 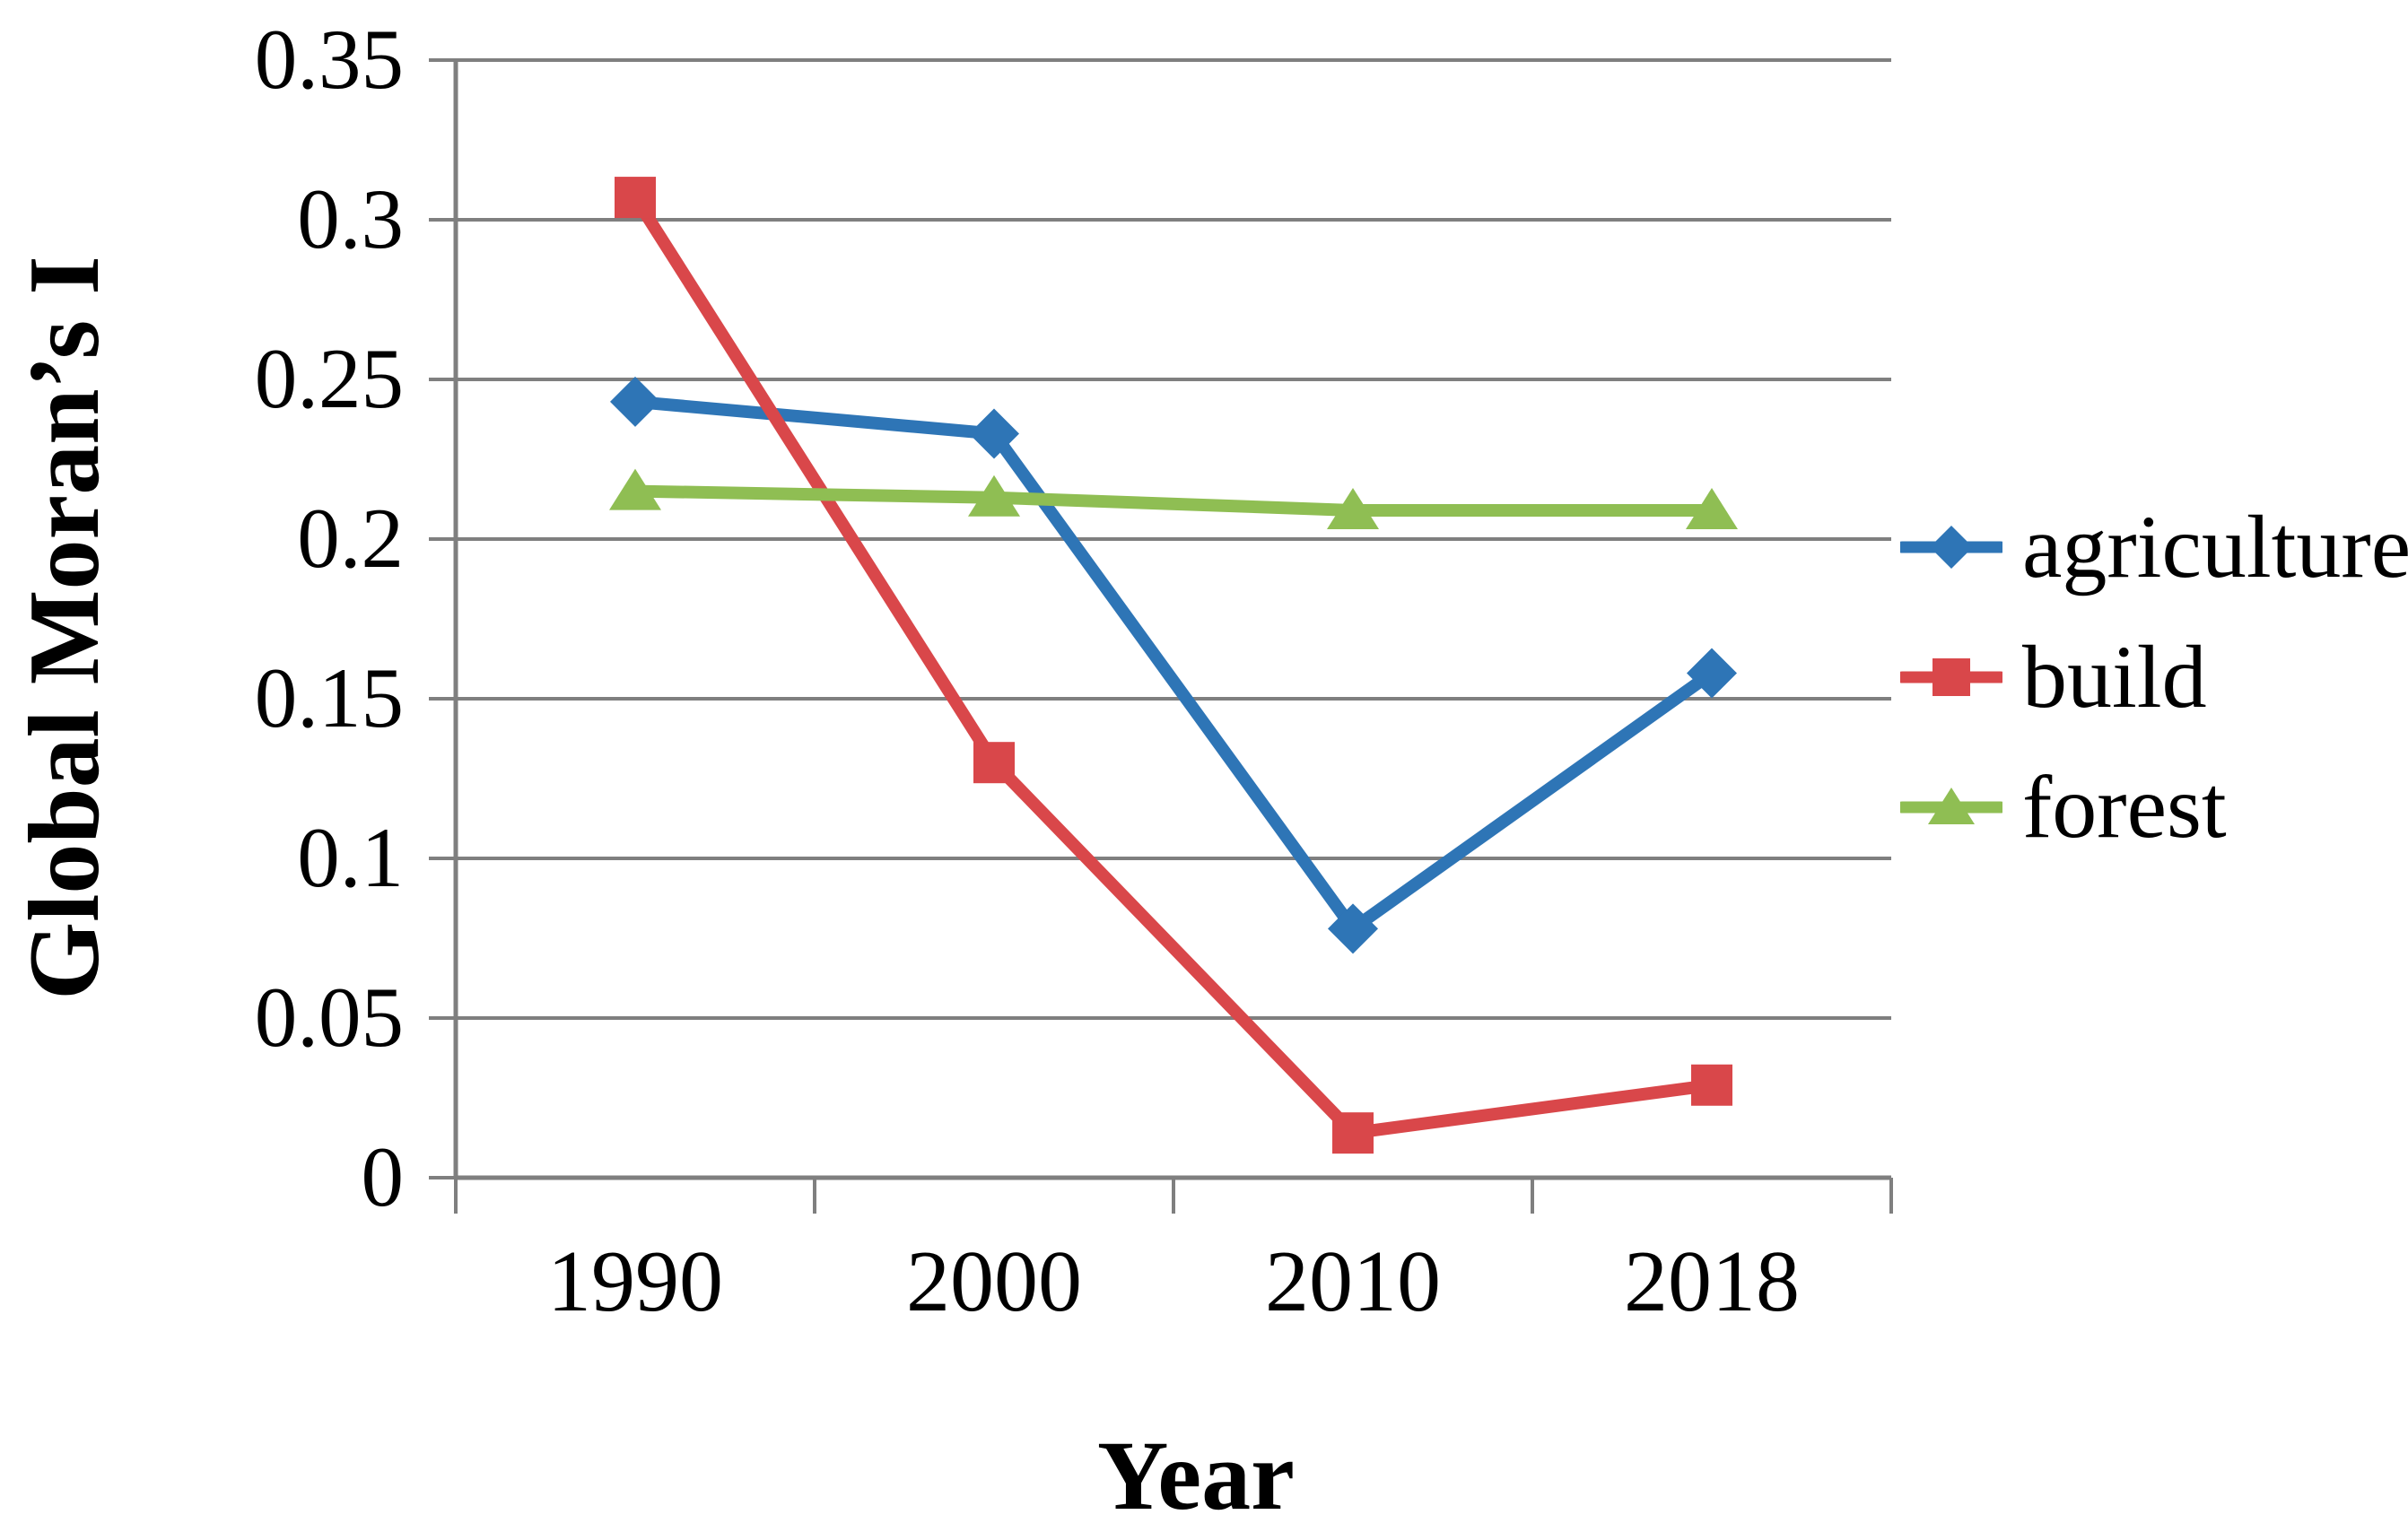 What do you see at coordinates (994, 433) in the screenshot?
I see `marker-agriculture-2000` at bounding box center [994, 433].